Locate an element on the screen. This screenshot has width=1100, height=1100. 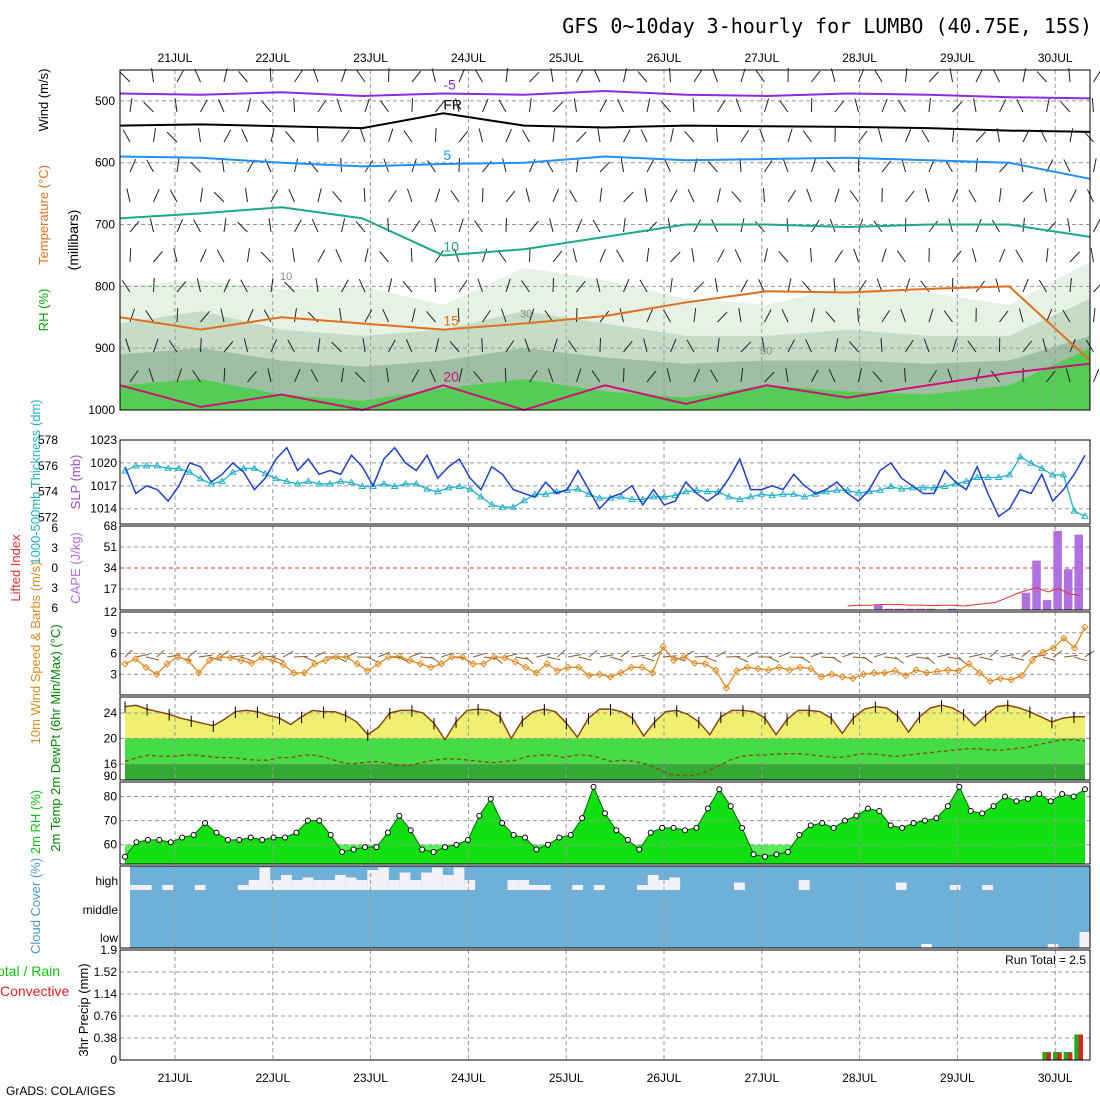
date-tick-label: 27JUL is located at coordinates (761, 58).